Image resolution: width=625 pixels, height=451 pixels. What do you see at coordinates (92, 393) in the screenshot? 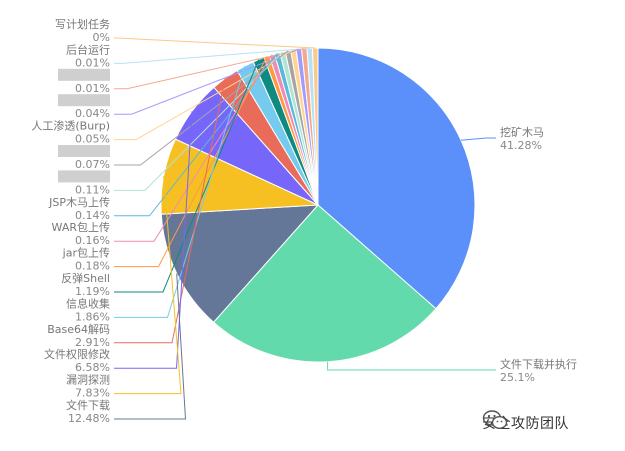
I see `slice-percent: 7.83%` at bounding box center [92, 393].